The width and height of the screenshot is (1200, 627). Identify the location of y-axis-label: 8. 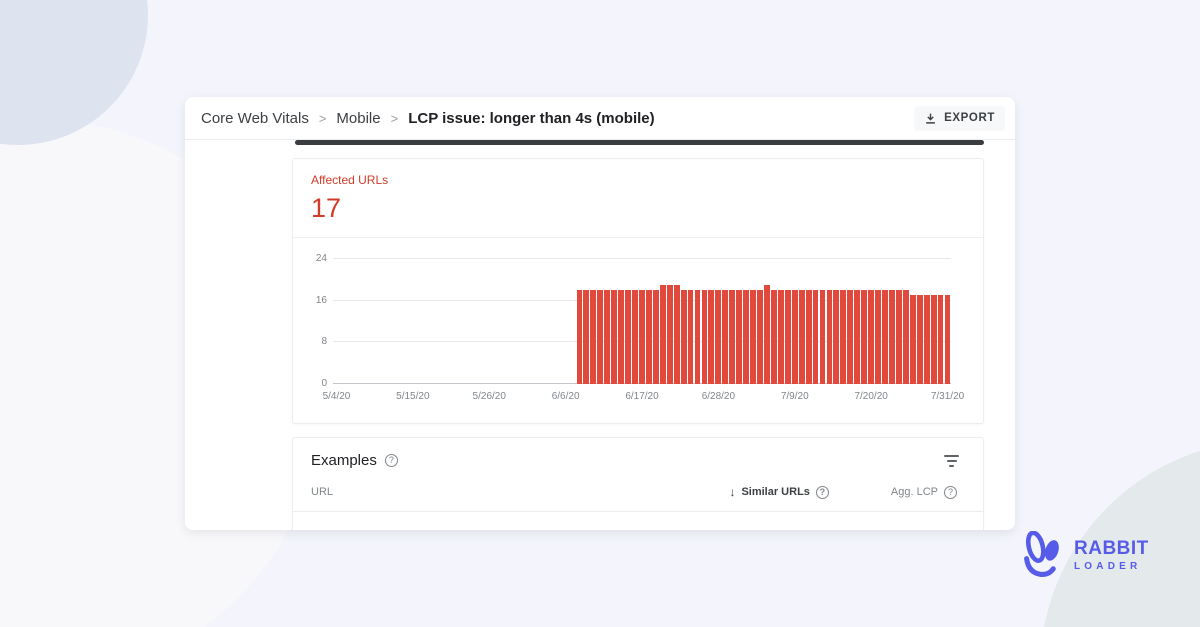
(324, 342).